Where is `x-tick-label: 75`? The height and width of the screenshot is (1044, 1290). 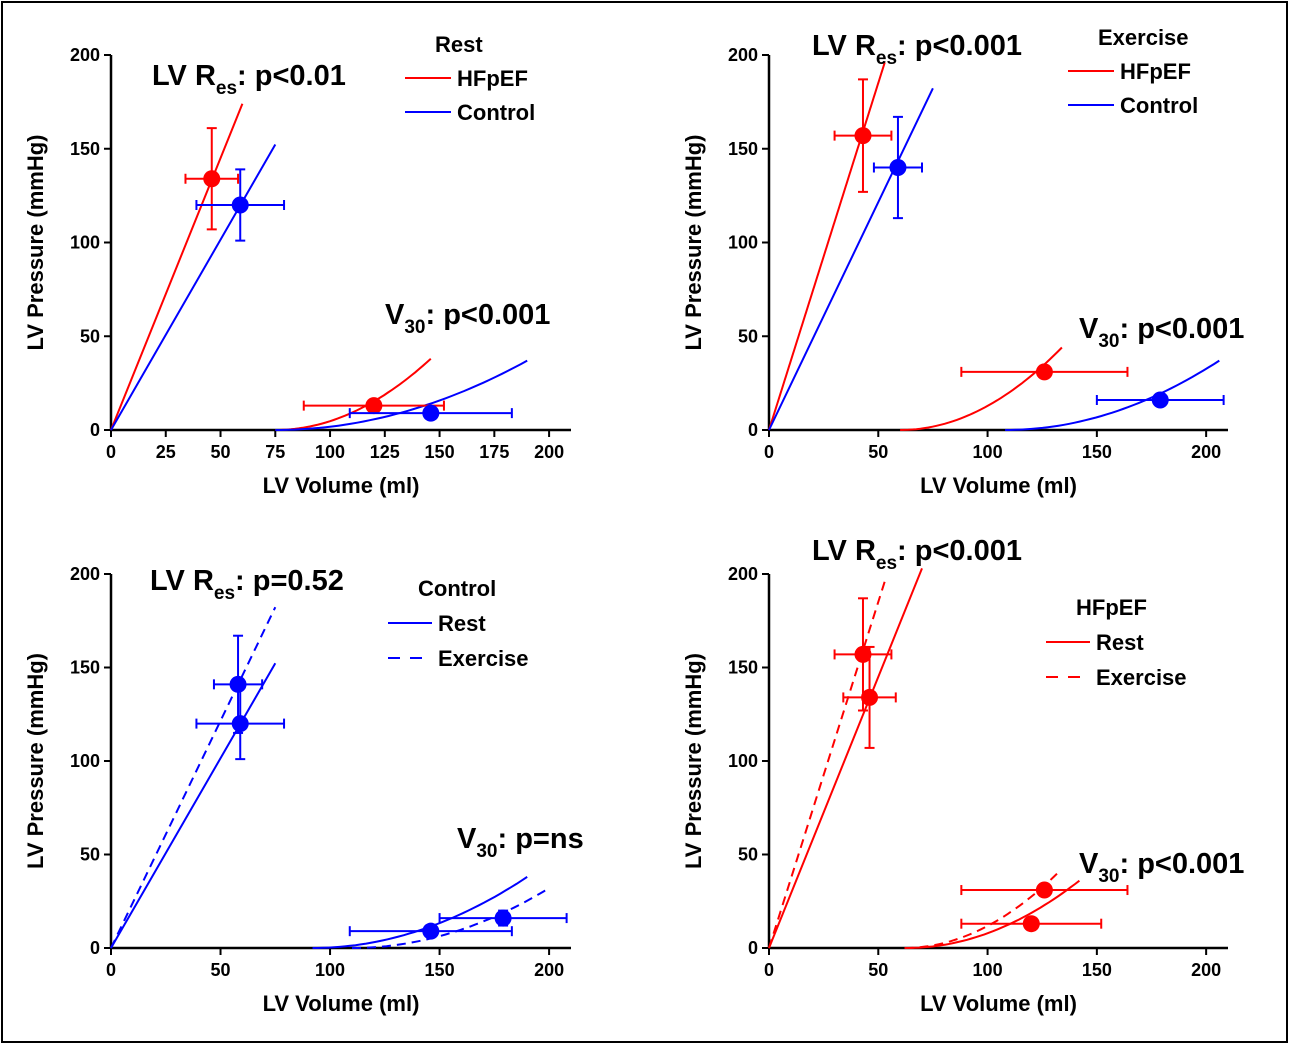 x-tick-label: 75 is located at coordinates (275, 452).